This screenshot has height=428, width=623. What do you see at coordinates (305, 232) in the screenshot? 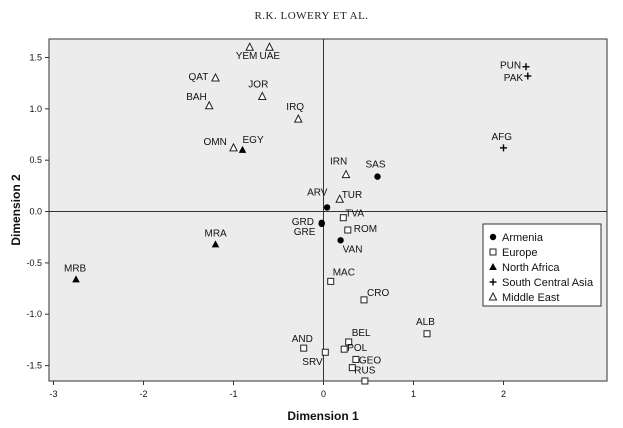
I see `point-label: GRE` at bounding box center [305, 232].